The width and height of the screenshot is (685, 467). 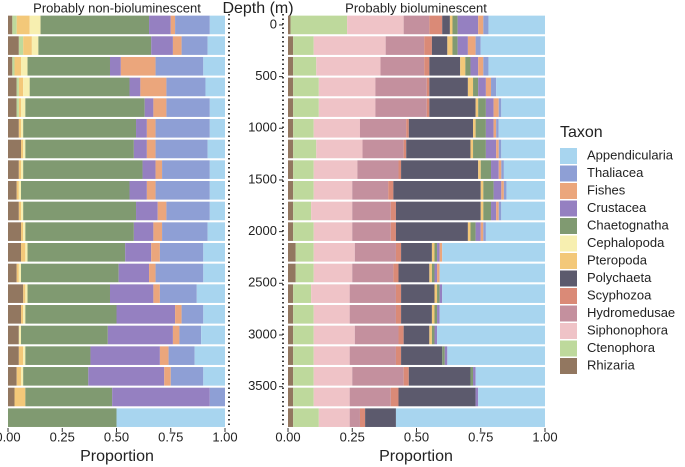 What do you see at coordinates (480, 436) in the screenshot?
I see `x-tick-label: 0.75` at bounding box center [480, 436].